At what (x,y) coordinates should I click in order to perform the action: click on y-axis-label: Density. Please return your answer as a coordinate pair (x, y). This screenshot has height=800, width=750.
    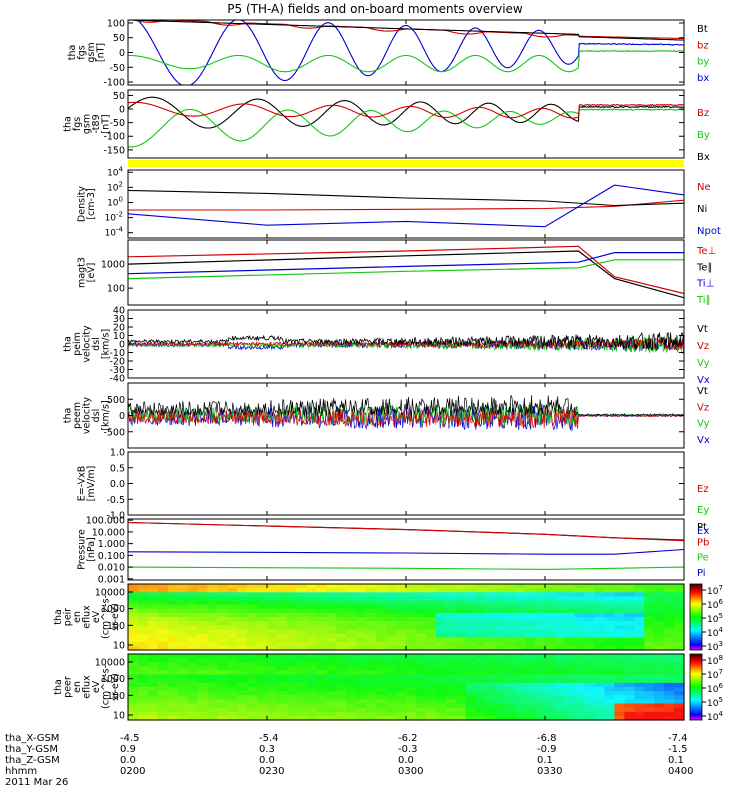
    Looking at the image, I should click on (82, 204).